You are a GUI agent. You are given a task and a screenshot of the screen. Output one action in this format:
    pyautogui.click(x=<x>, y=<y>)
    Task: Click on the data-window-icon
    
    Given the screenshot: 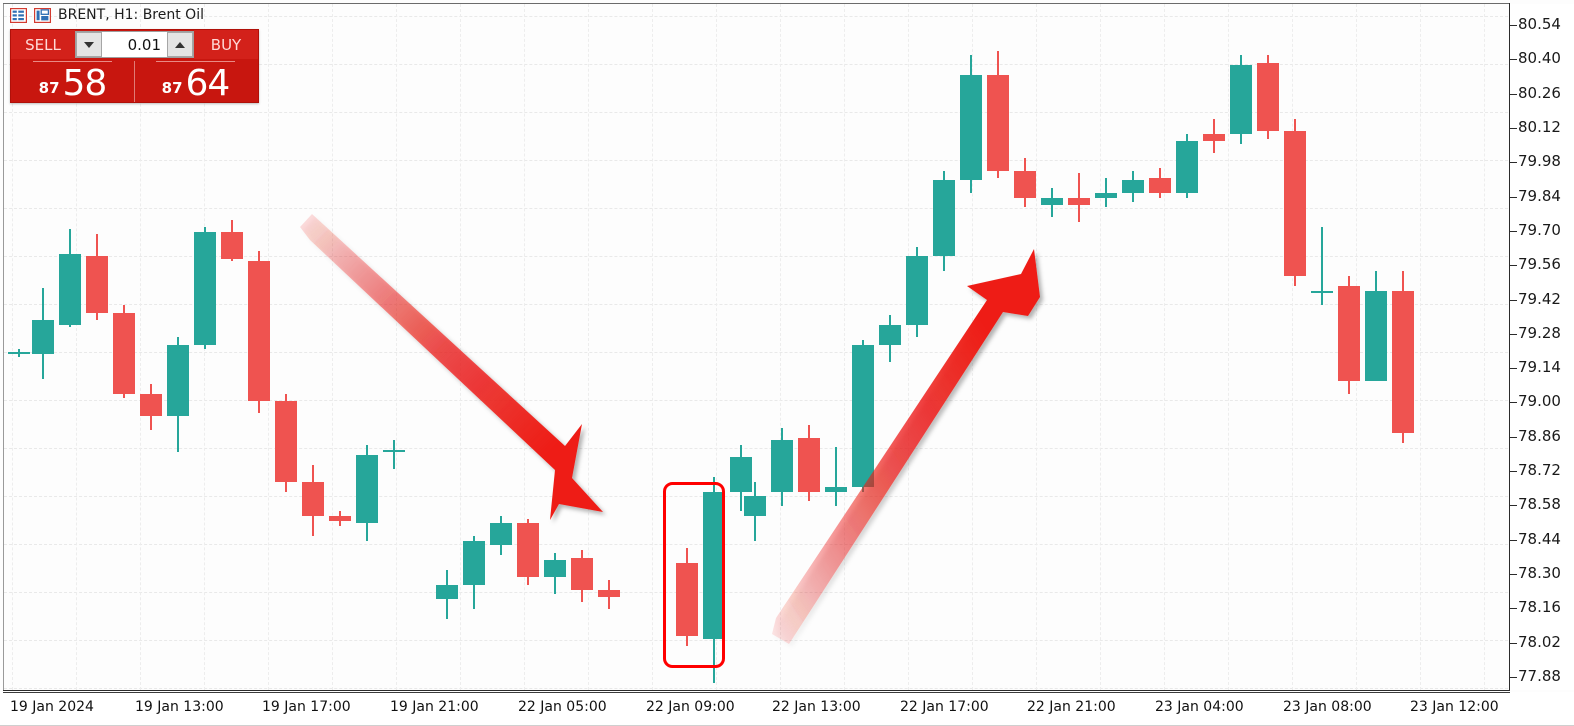 What is the action you would take?
    pyautogui.click(x=42, y=15)
    